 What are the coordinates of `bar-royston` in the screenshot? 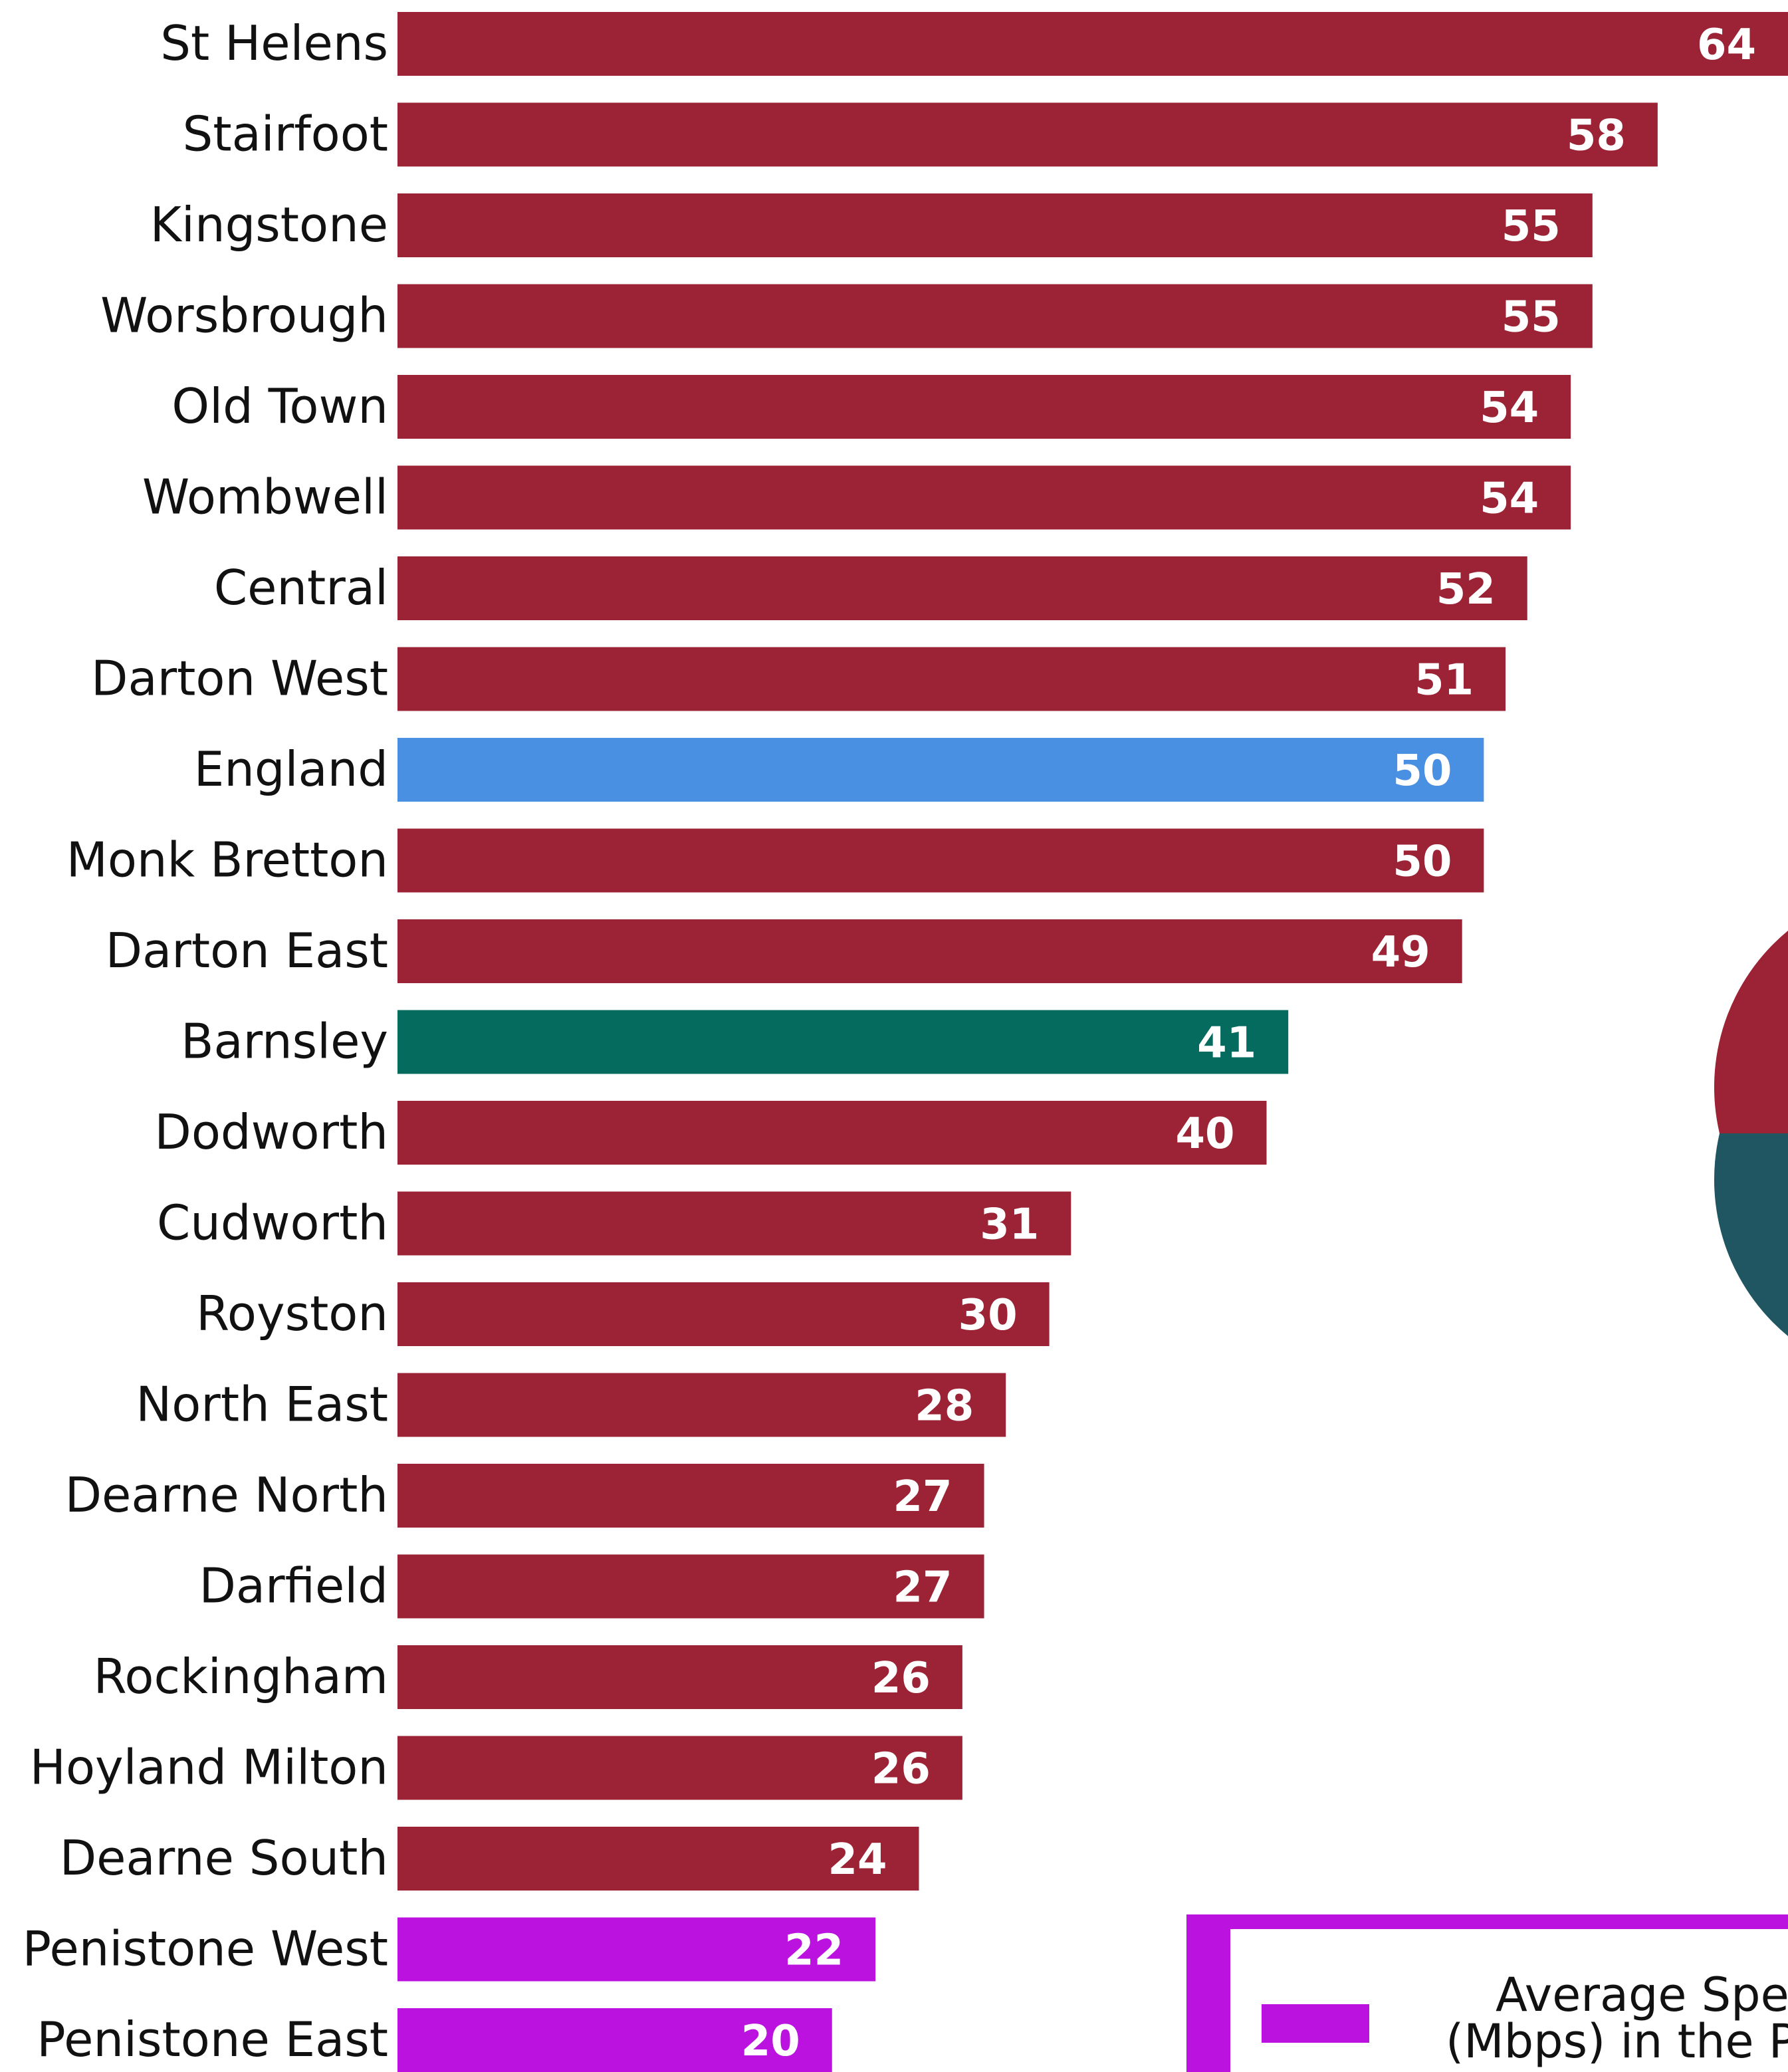 It's located at (724, 1314).